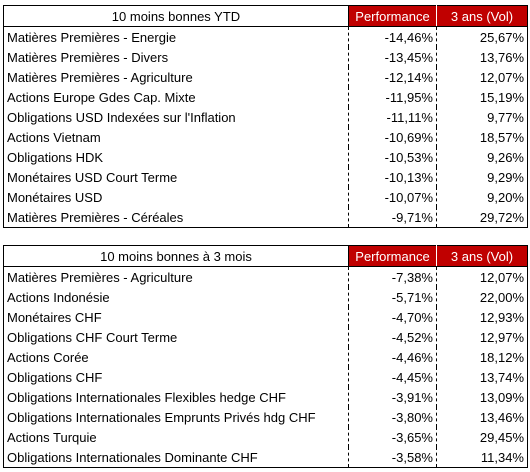  Describe the element at coordinates (501, 297) in the screenshot. I see `volatility-value: 22,00%` at that location.